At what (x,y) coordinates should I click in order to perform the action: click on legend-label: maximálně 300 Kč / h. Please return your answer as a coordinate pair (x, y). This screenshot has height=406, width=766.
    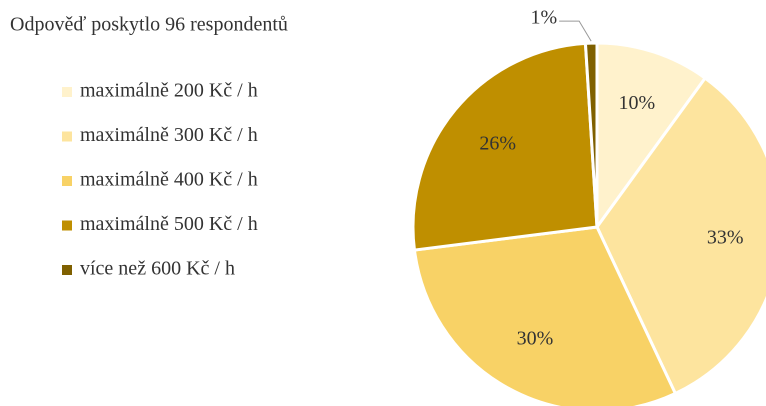
    Looking at the image, I should click on (169, 135).